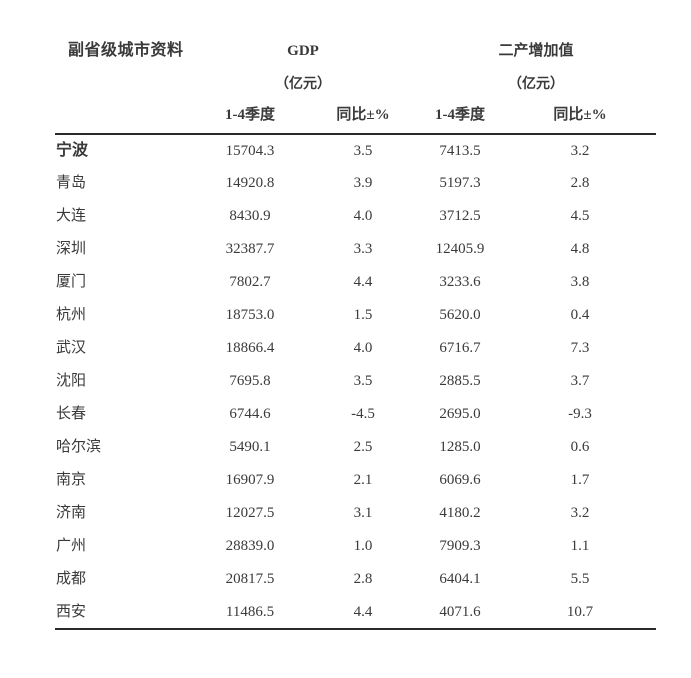 The image size is (691, 678). I want to click on corner-header: 副省级城市资料, so click(126, 51).